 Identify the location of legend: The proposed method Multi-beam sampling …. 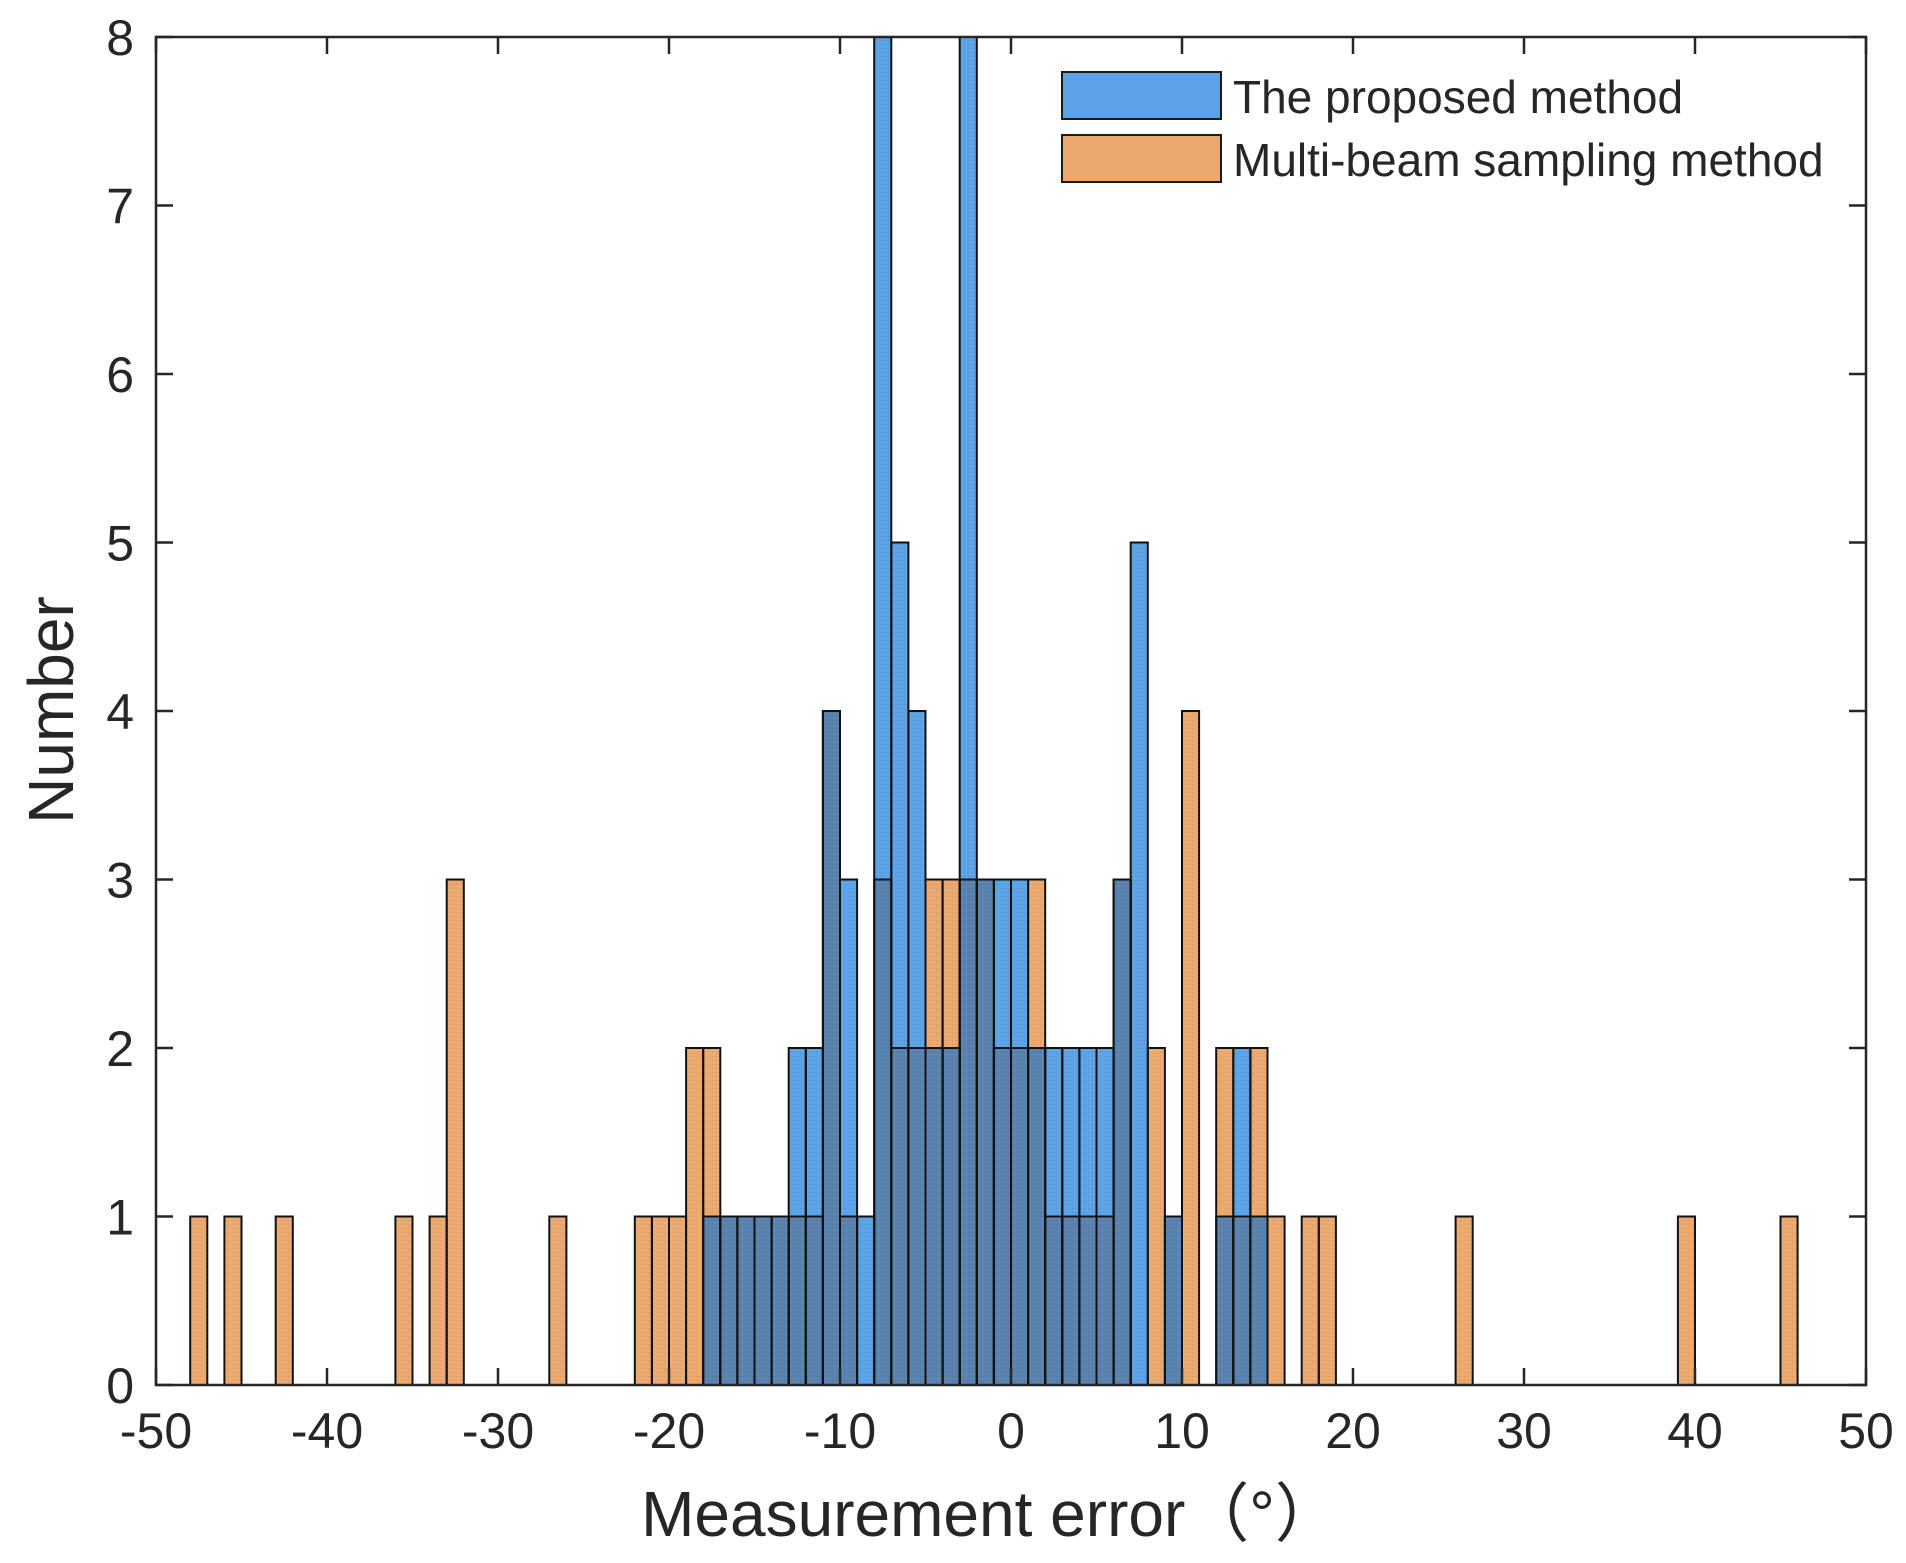
(1442, 122).